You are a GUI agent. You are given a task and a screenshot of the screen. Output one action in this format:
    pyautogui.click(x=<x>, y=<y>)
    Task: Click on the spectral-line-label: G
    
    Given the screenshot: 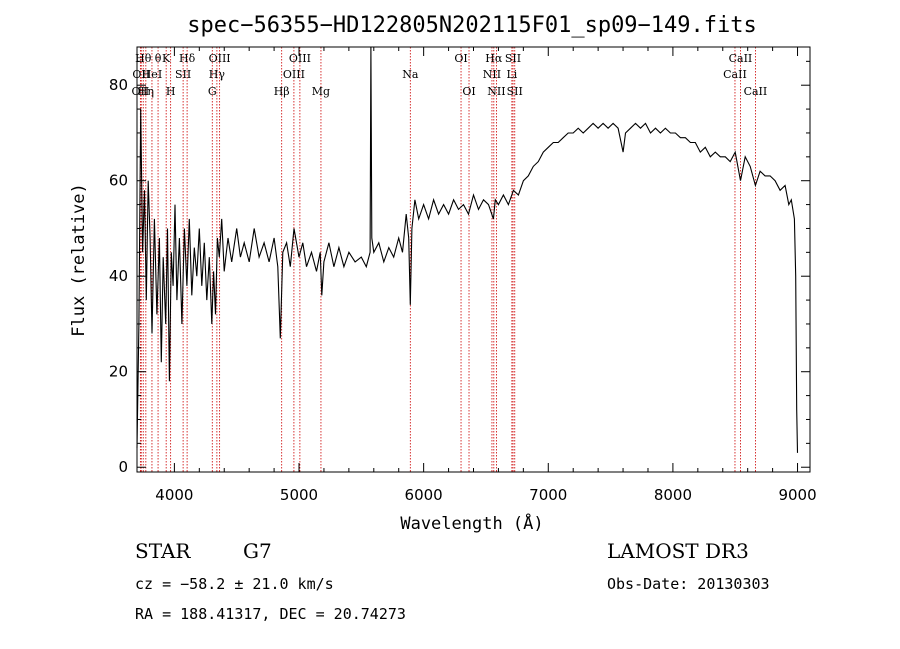 What is the action you would take?
    pyautogui.click(x=212, y=91)
    